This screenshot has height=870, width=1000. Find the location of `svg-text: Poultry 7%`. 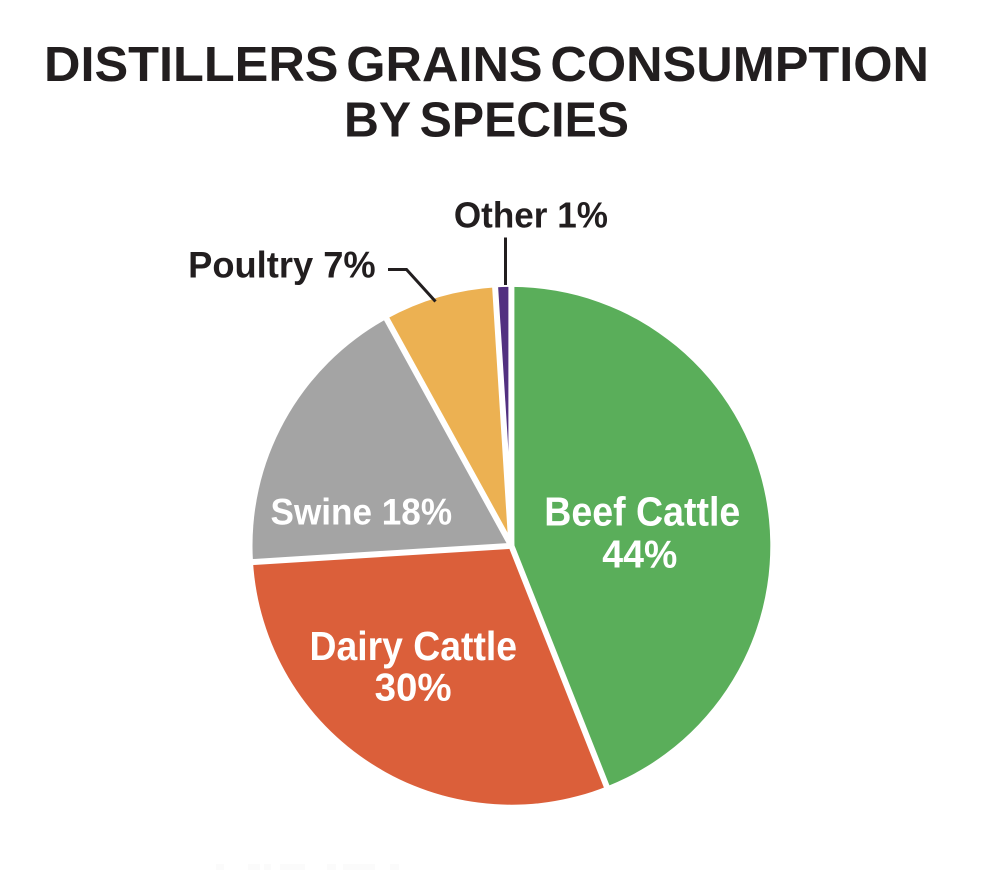

svg-text: Poultry 7% is located at coordinates (282, 265).